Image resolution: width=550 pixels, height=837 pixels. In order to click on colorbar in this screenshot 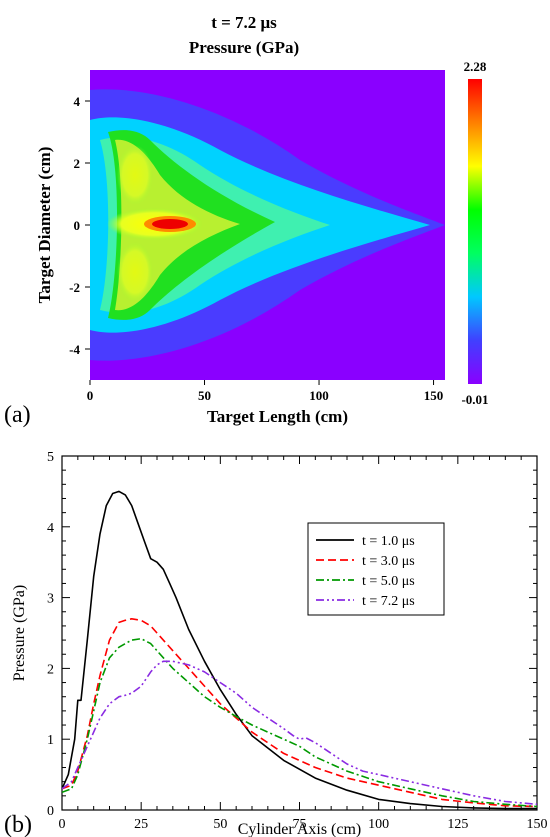, I will do `click(475, 231)`.